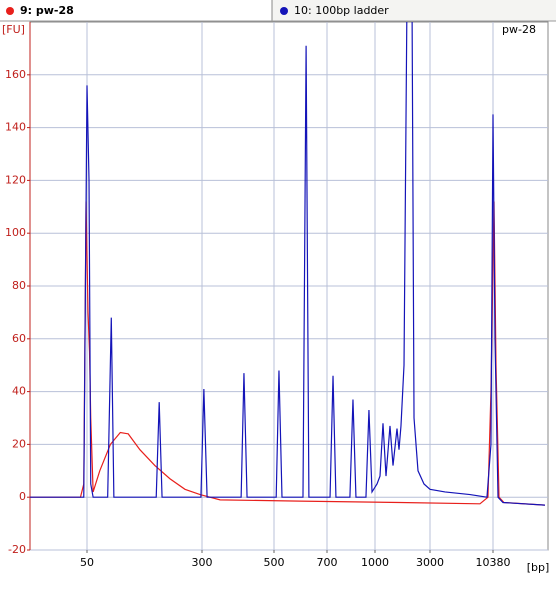 This screenshot has height=590, width=556. I want to click on tab-selected, so click(136, 10).